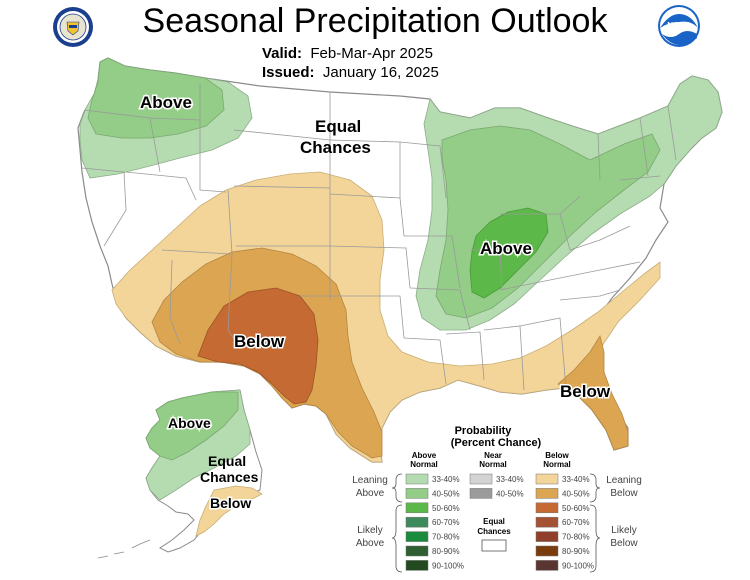  What do you see at coordinates (484, 431) in the screenshot?
I see `legend-title-line1: Probability` at bounding box center [484, 431].